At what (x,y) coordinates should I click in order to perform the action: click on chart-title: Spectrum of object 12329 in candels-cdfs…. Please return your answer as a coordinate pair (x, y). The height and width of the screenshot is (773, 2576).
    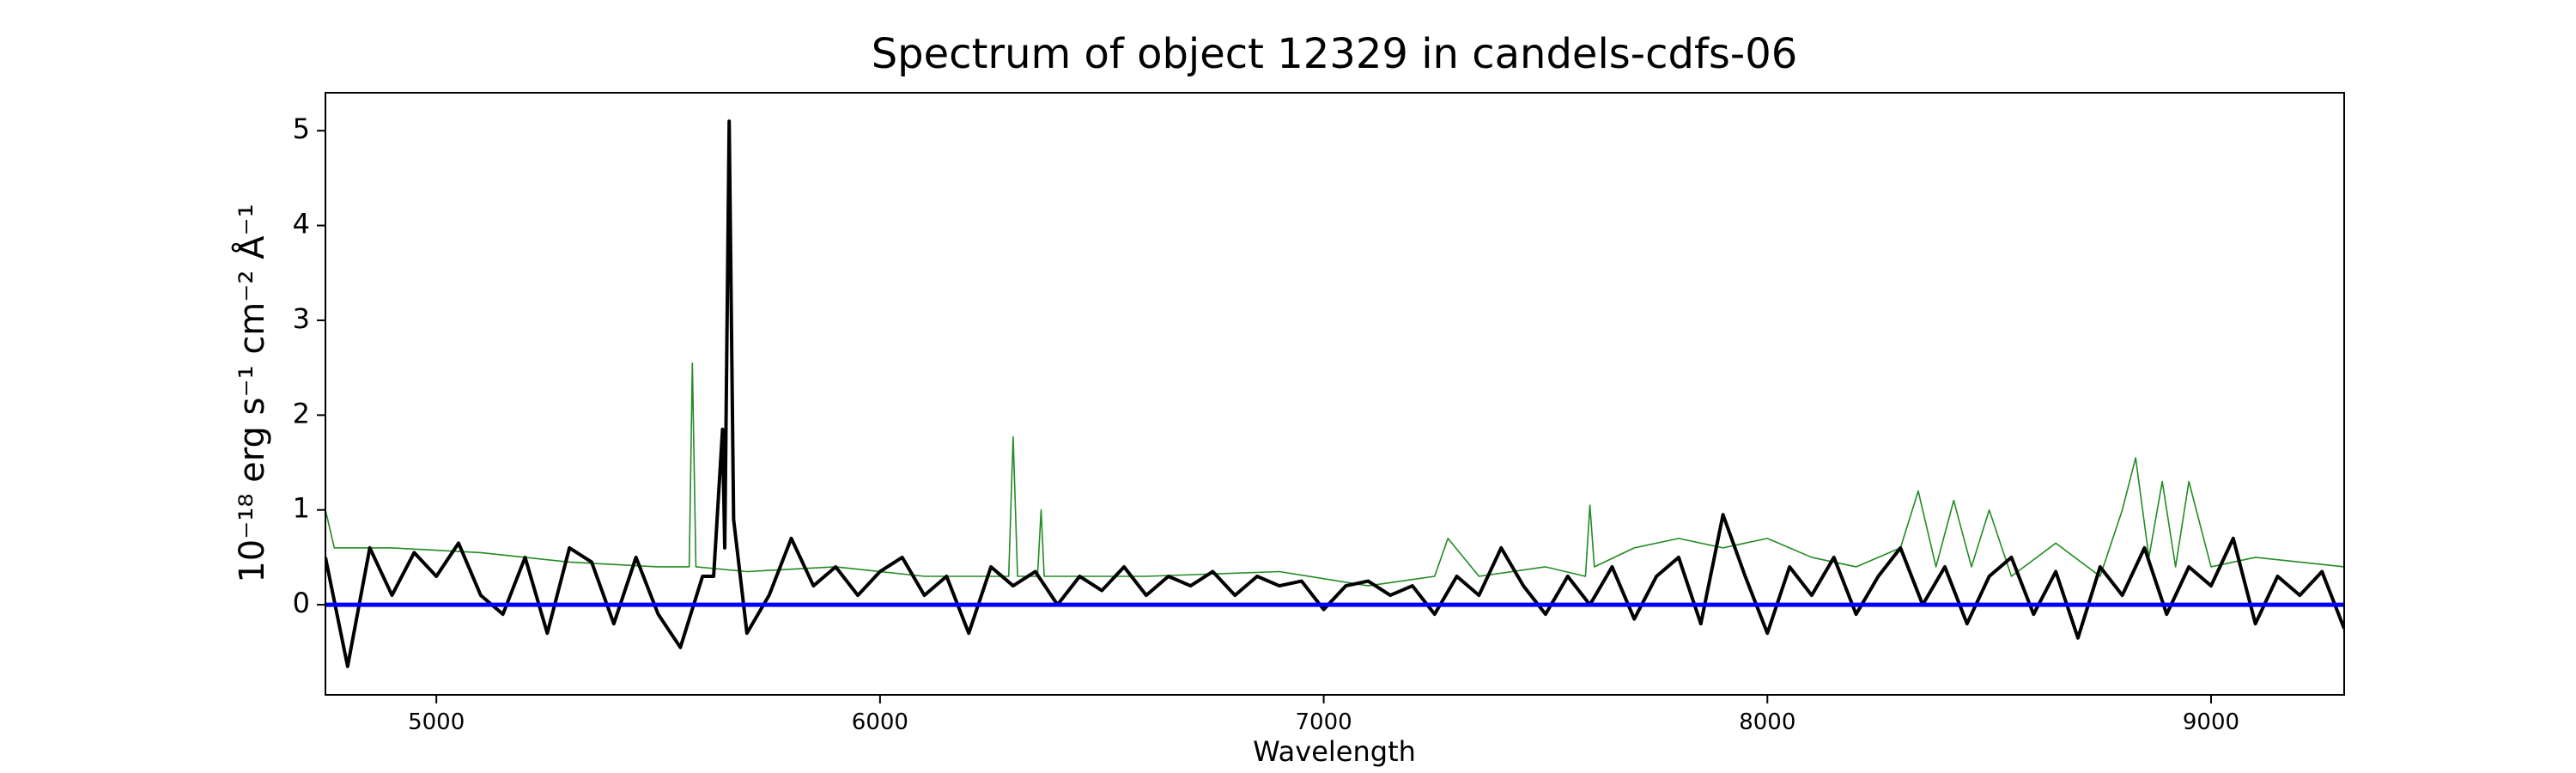
    Looking at the image, I should click on (1335, 54).